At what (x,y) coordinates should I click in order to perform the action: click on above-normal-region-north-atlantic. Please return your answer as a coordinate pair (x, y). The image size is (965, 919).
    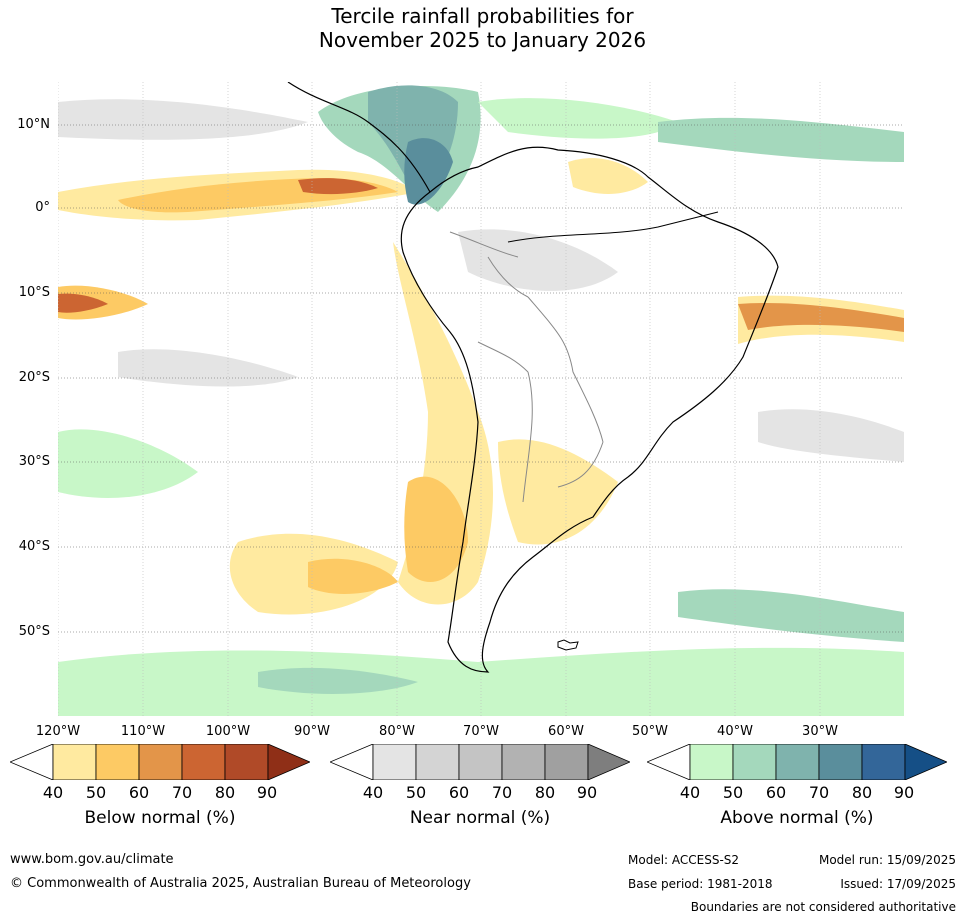
    Looking at the image, I should click on (781, 139).